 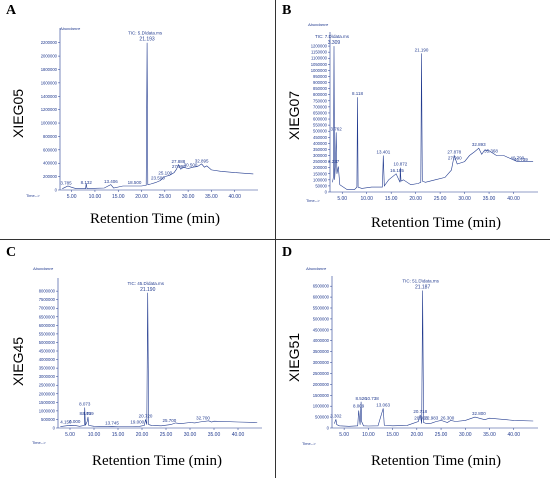 What do you see at coordinates (320, 125) in the screenshot?
I see `y-tick-label: 550000` at bounding box center [320, 125].